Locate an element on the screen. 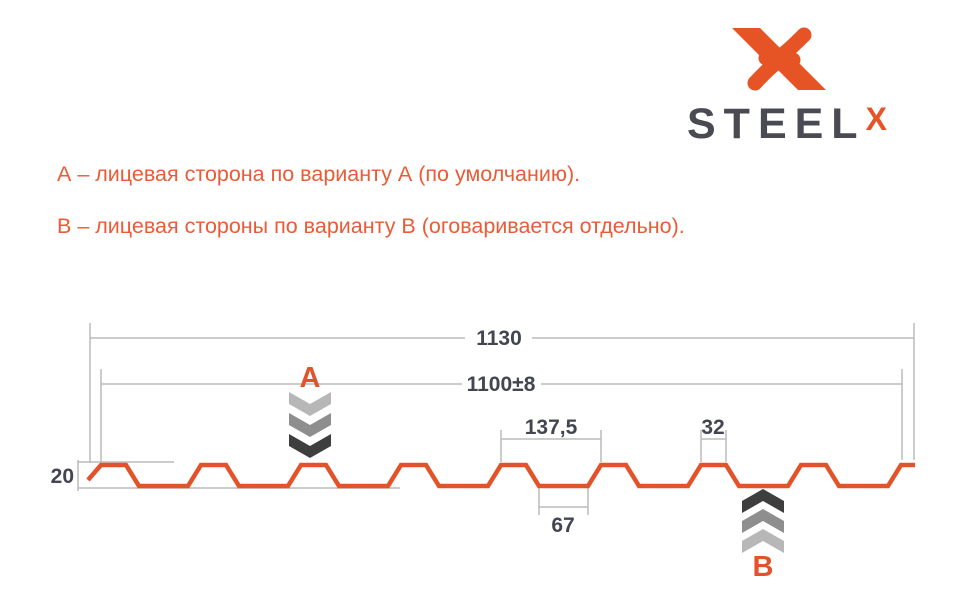 The width and height of the screenshot is (970, 597). x-mark-top-left-bar is located at coordinates (760, 42).